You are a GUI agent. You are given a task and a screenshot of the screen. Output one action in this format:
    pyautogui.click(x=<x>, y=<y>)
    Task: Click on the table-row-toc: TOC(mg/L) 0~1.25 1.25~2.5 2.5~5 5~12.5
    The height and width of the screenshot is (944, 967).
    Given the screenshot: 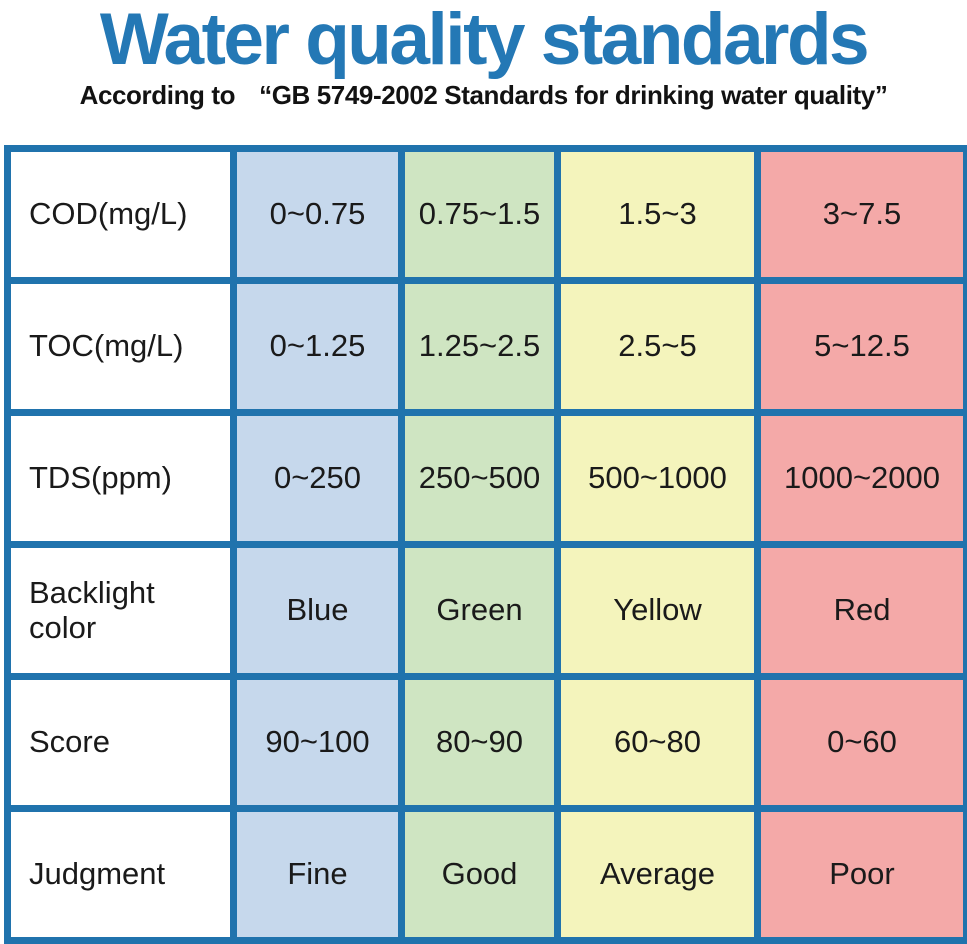 What is the action you would take?
    pyautogui.click(x=485, y=346)
    